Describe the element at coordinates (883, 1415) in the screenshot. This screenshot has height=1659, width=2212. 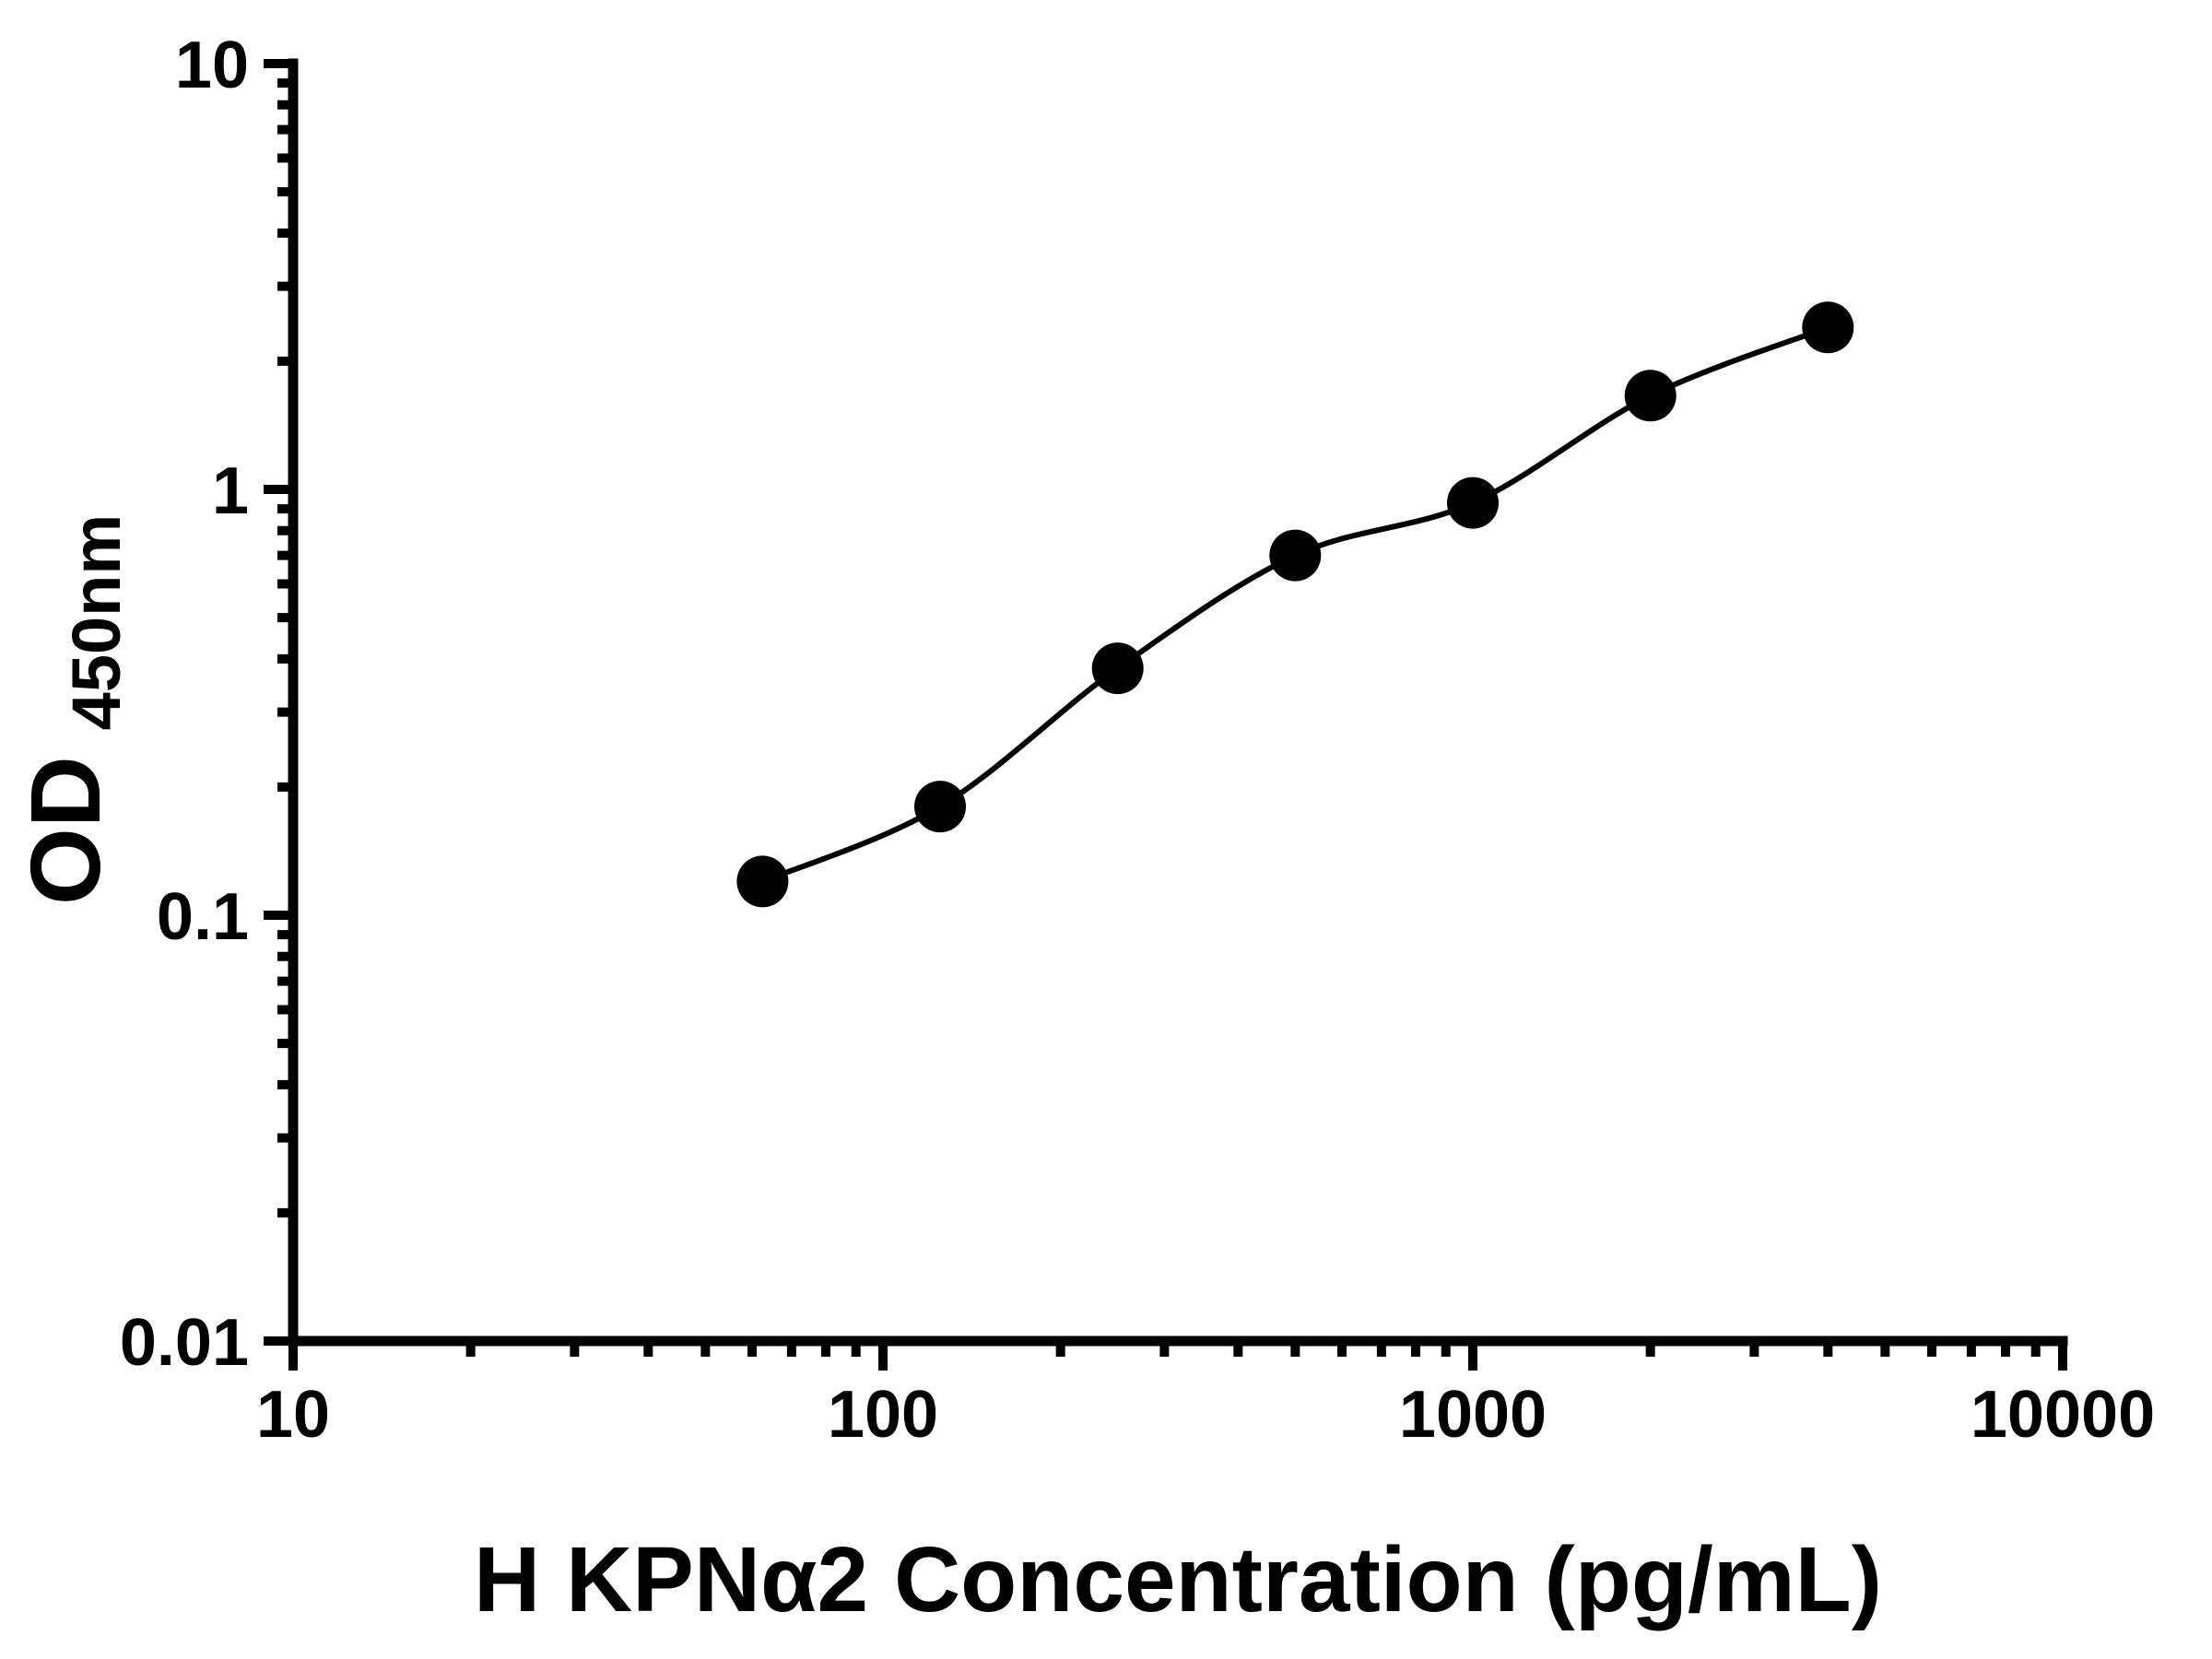
I see `x-tick-label: 100` at that location.